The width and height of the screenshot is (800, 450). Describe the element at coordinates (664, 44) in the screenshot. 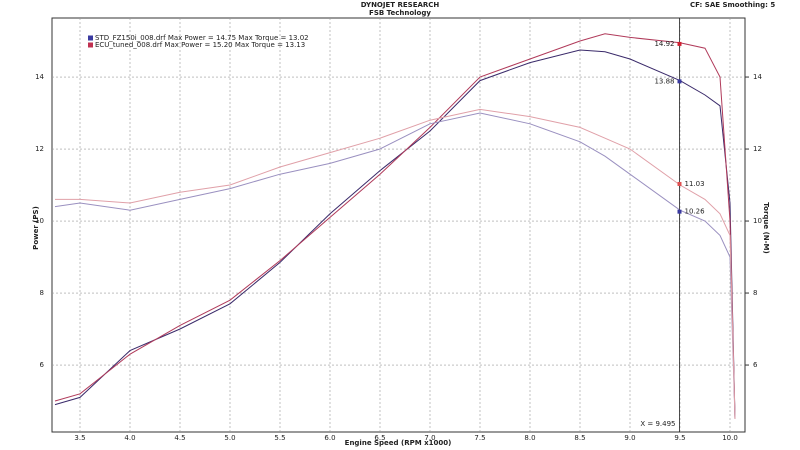

I see `cursor-readout: 14.92` at that location.